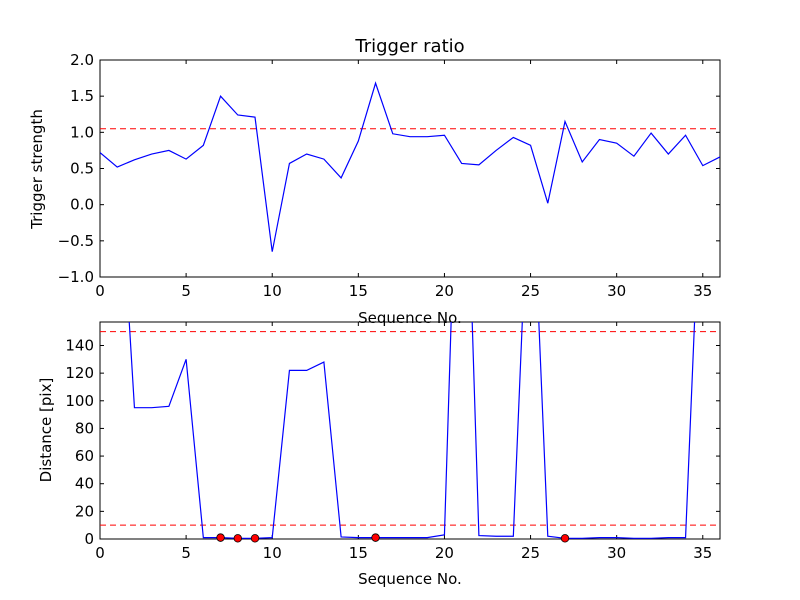 The image size is (800, 600). What do you see at coordinates (82, 60) in the screenshot?
I see `top-chart-y-tick-label: 2.0` at bounding box center [82, 60].